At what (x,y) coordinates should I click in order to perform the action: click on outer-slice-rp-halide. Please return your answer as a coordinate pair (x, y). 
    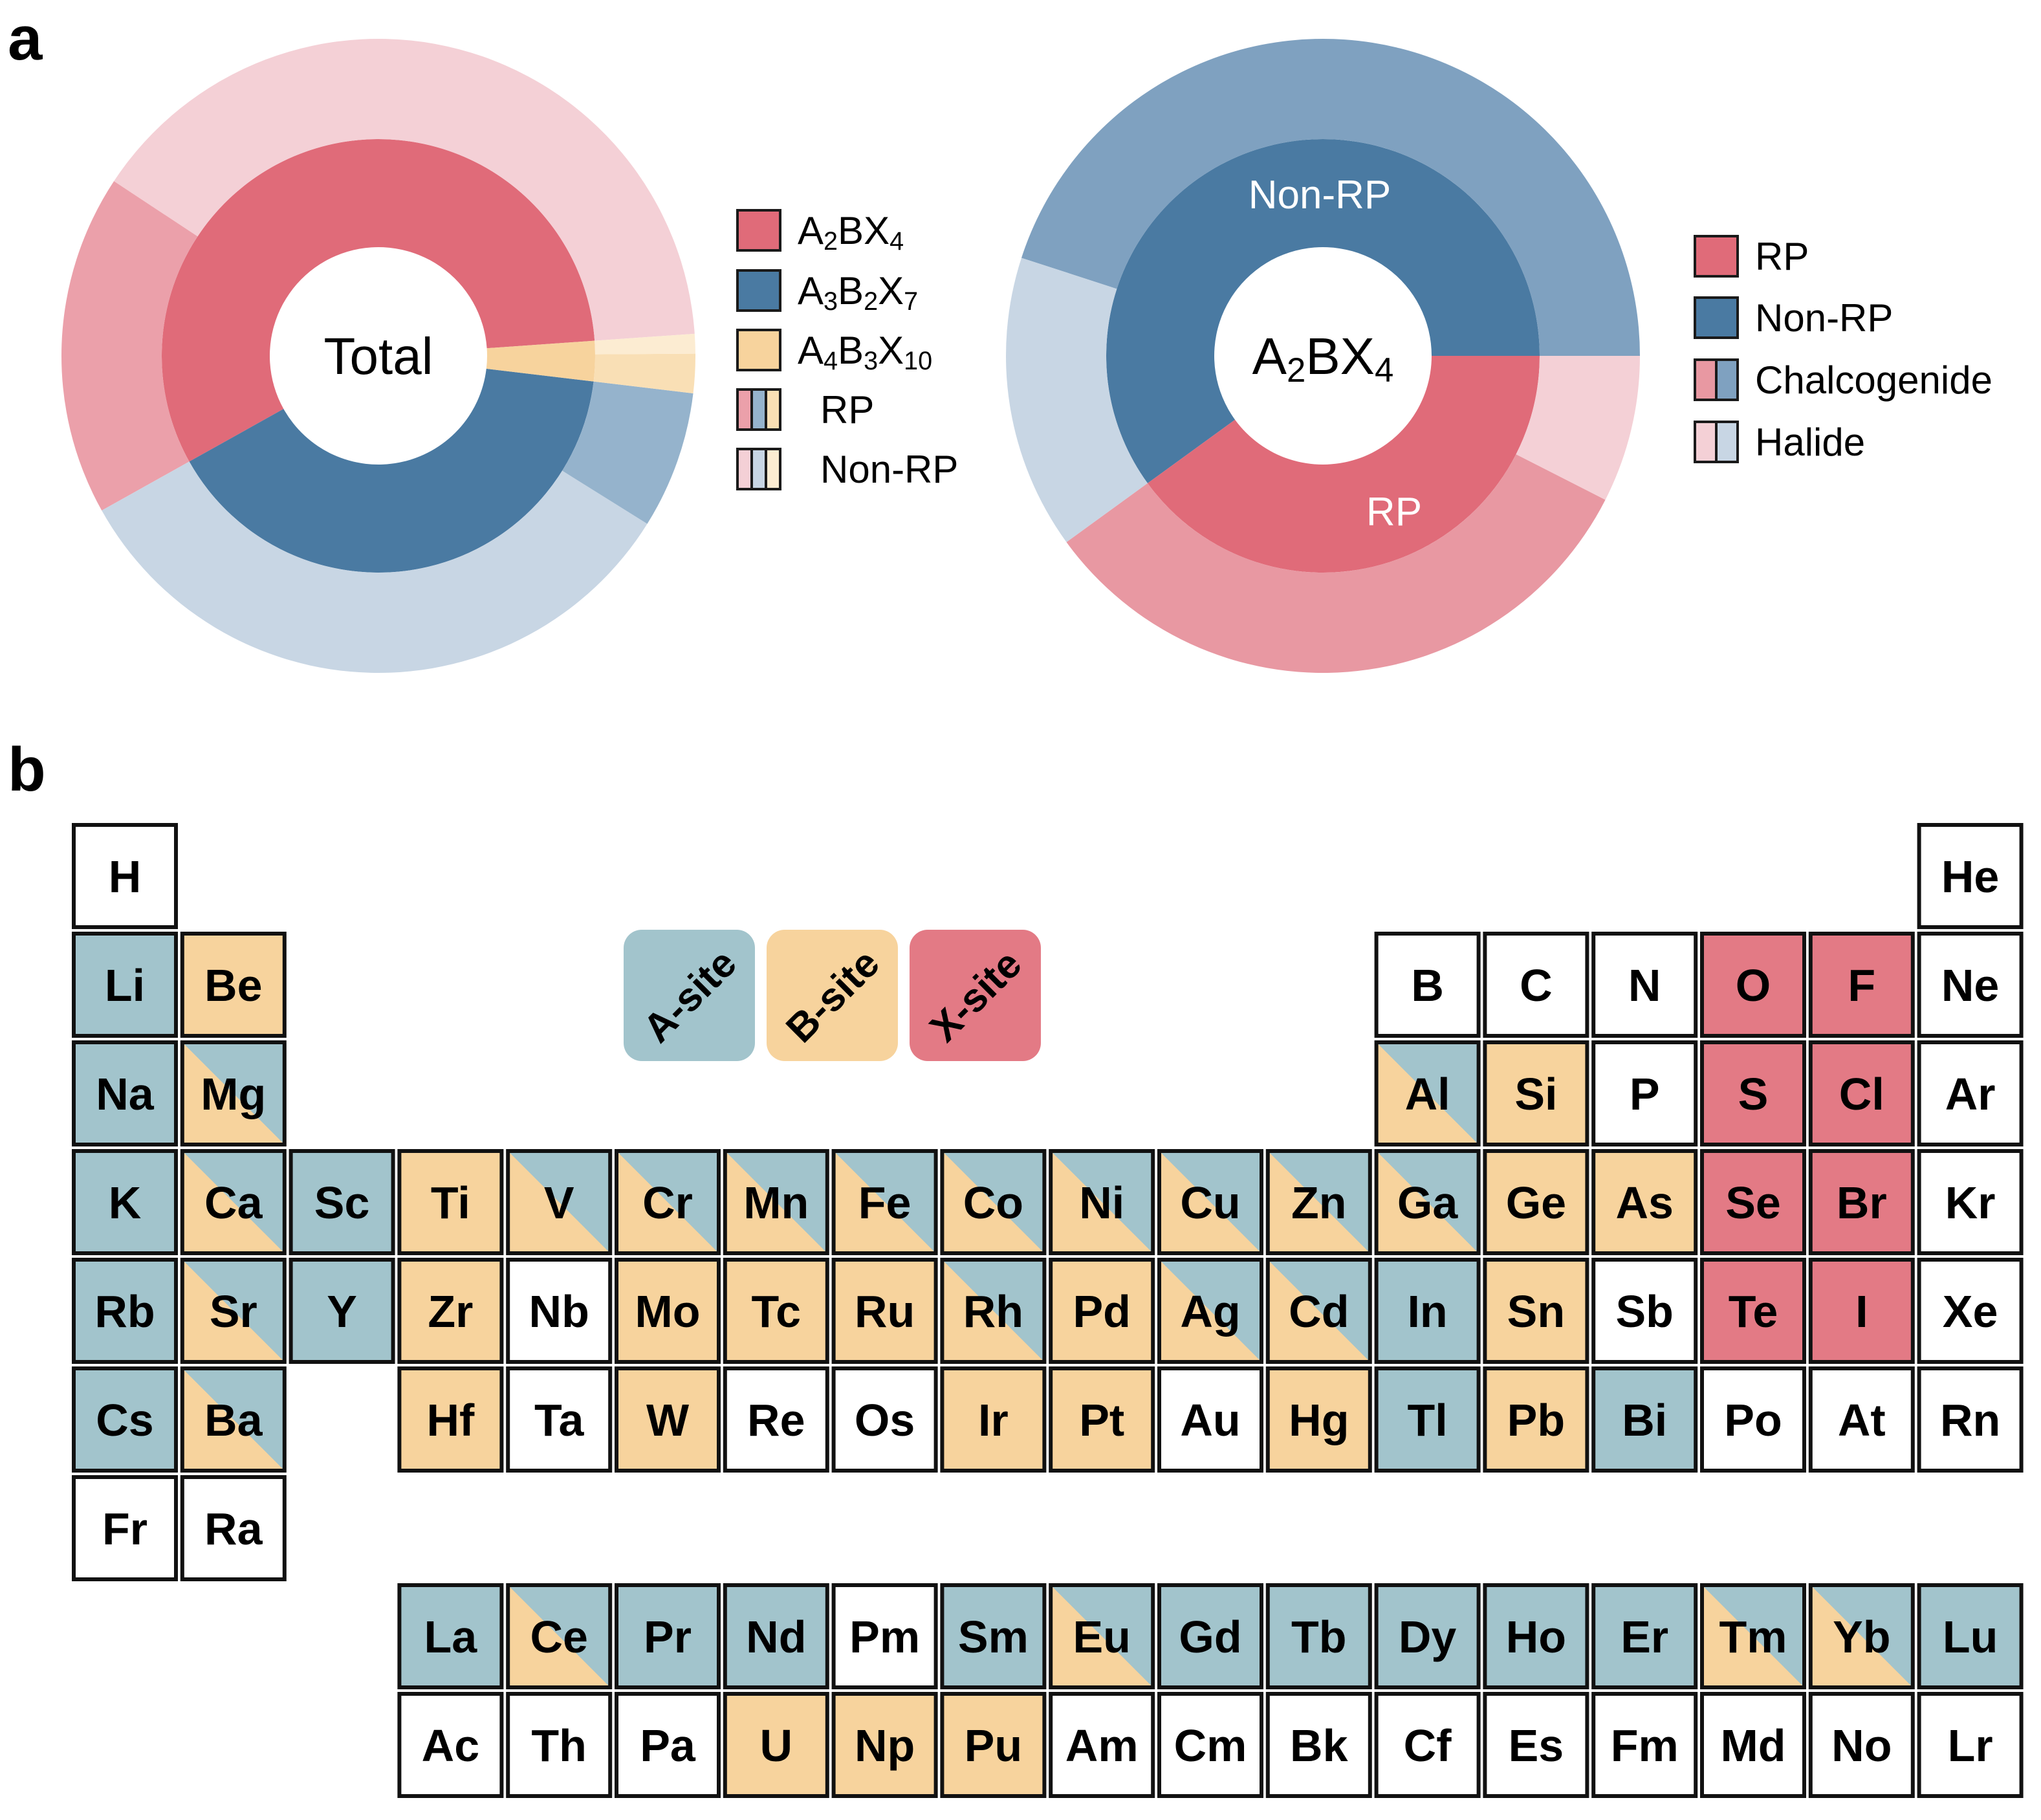
    Looking at the image, I should click on (1578, 428).